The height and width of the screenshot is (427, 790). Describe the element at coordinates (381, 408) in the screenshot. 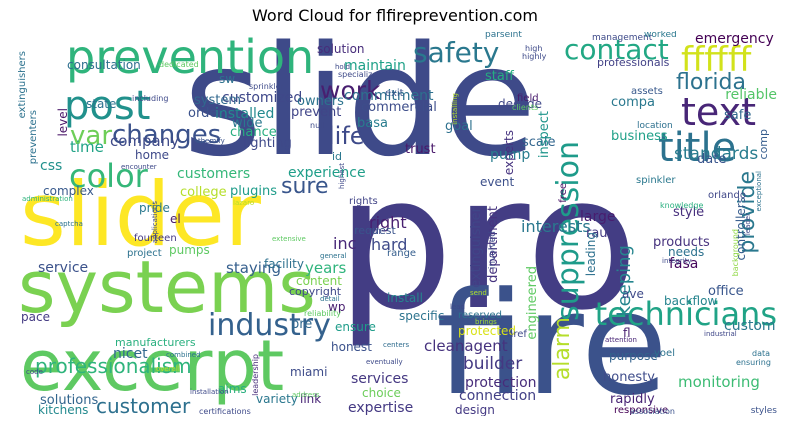

I see `word-expertise: expertise` at that location.